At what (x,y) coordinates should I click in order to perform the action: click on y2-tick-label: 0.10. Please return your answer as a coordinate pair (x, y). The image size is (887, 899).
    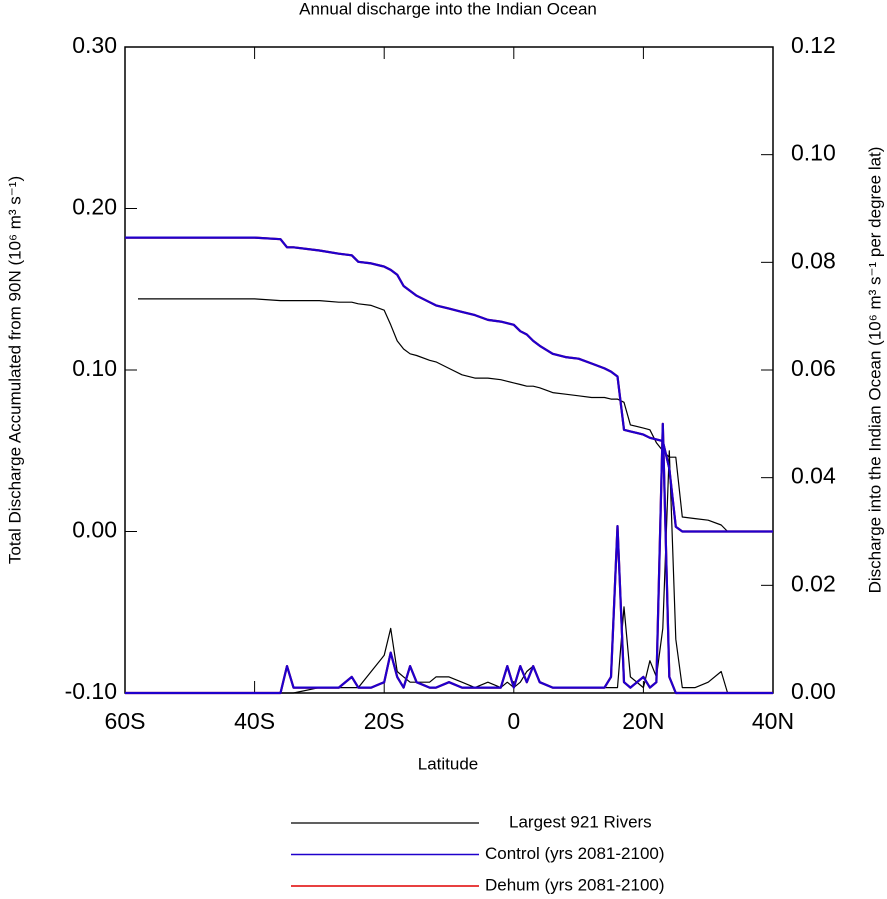
    Looking at the image, I should click on (813, 153).